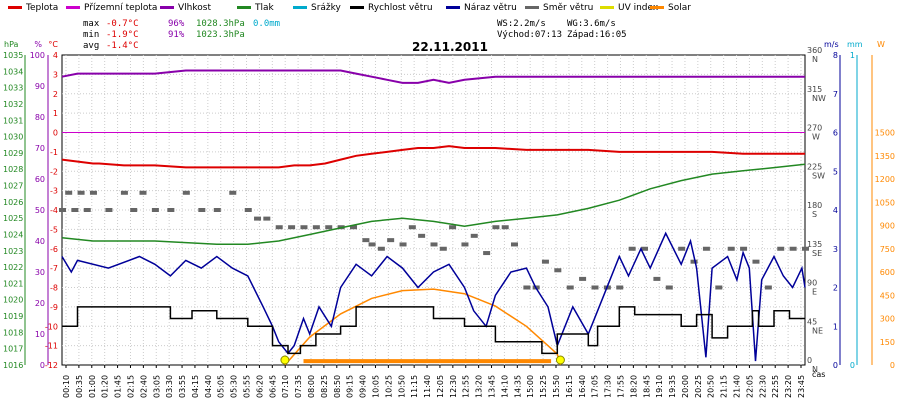 The height and width of the screenshot is (400, 900). I want to click on x-tick-label: 12:30, so click(453, 386).